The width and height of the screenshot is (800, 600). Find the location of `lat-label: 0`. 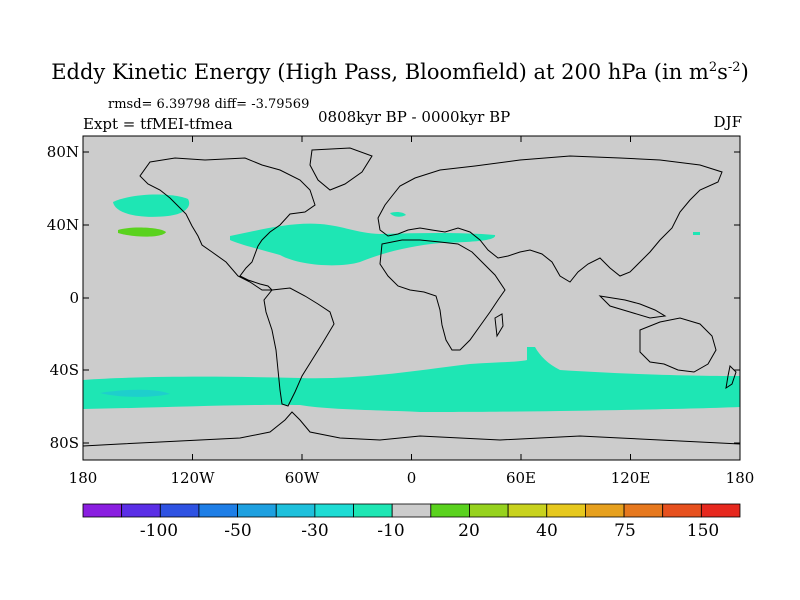

lat-label: 0 is located at coordinates (74, 298).